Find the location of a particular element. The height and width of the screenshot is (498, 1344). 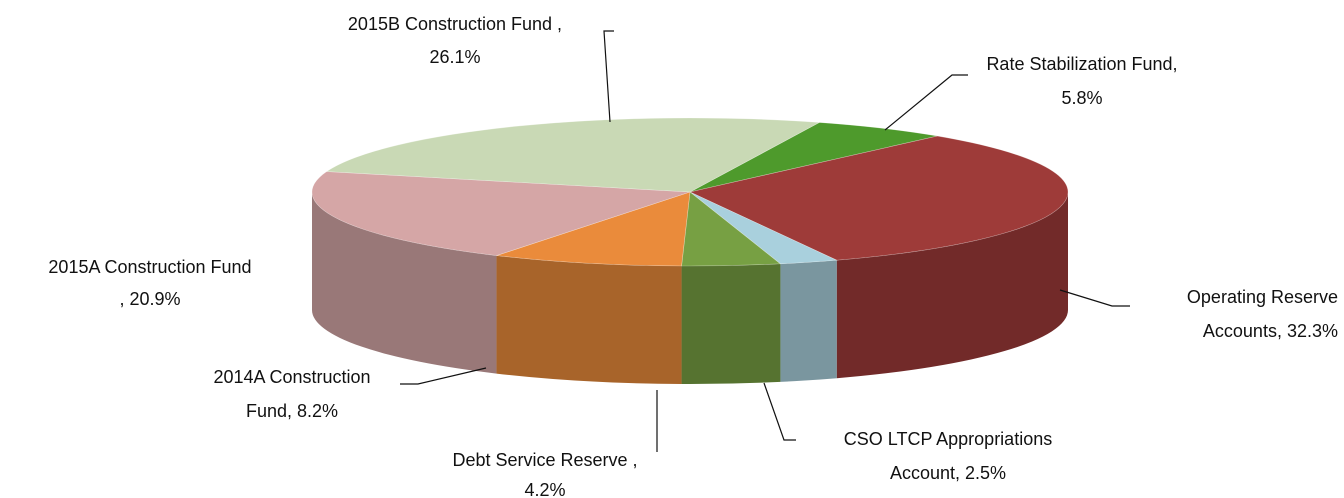

data-label: , 20.9% is located at coordinates (149, 299).